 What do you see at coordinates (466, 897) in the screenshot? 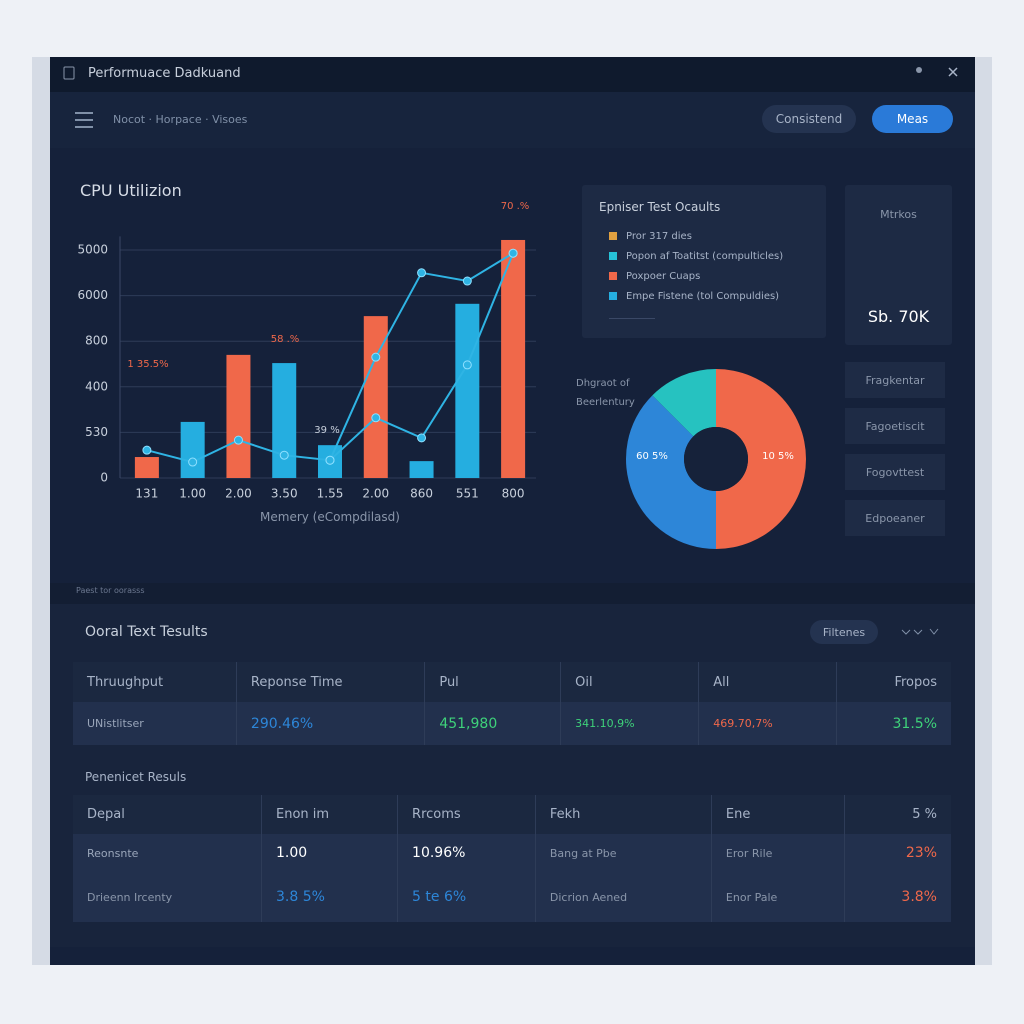
I see `cell: 5 te 6%` at bounding box center [466, 897].